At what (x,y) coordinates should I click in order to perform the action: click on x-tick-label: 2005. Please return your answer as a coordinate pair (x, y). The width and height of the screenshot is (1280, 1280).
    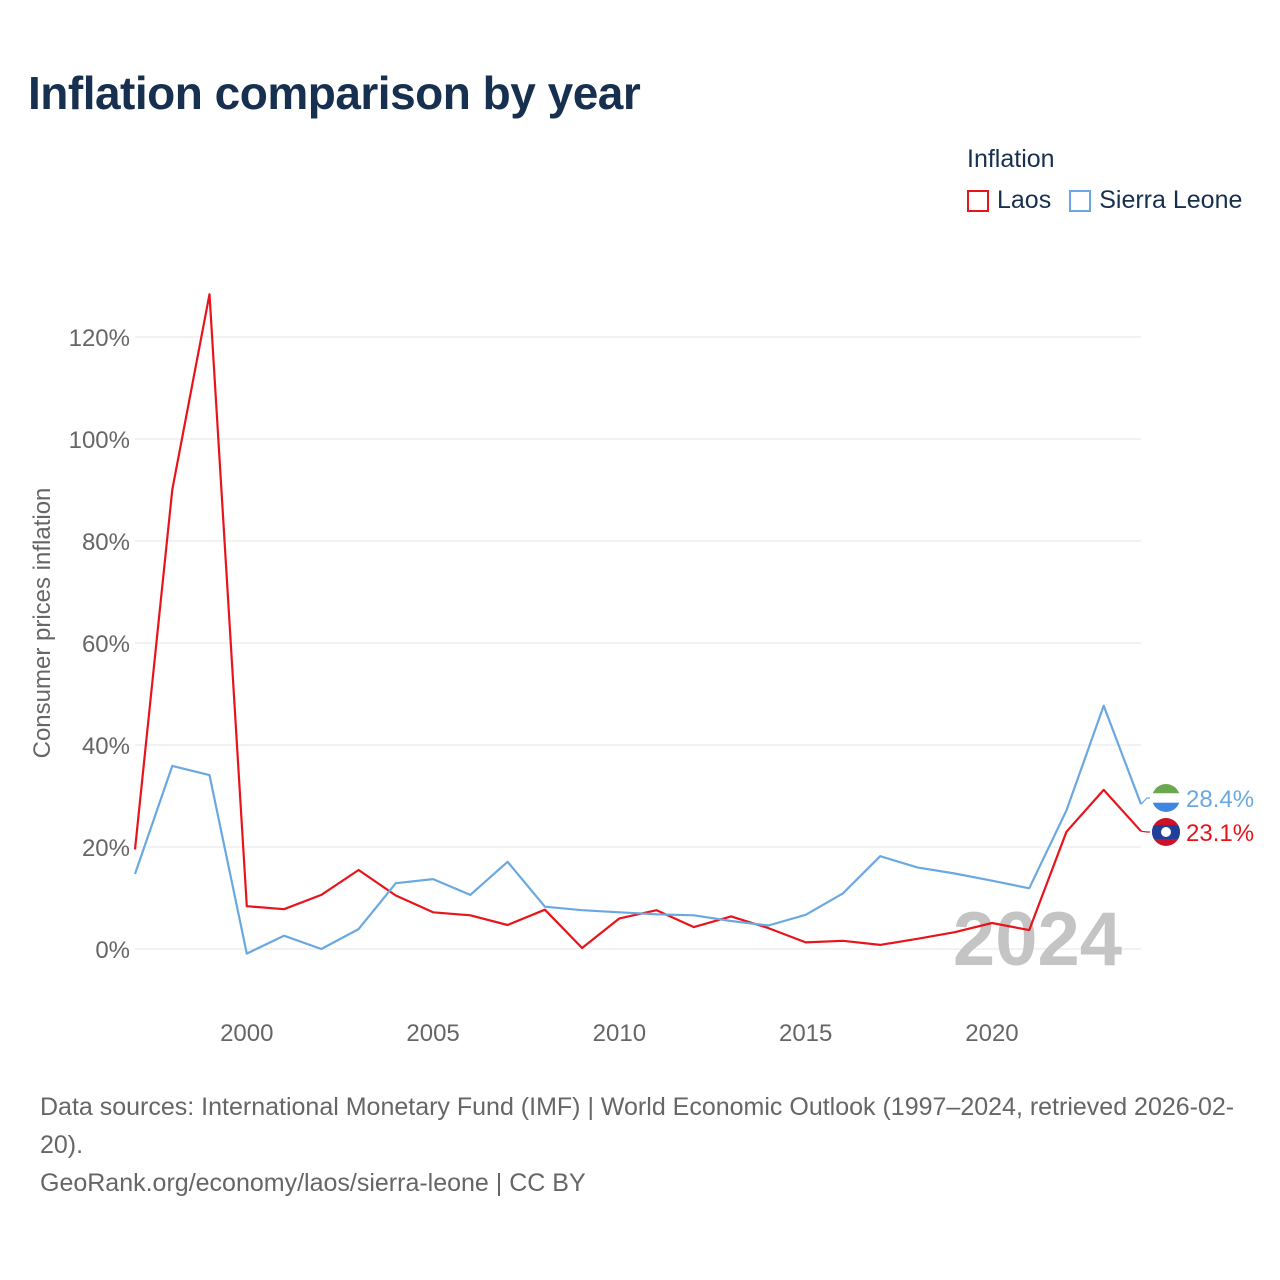
    Looking at the image, I should click on (432, 1033).